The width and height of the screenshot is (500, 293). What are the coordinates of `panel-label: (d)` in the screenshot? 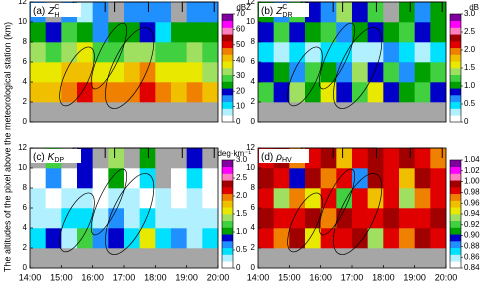 It's located at (267, 157).